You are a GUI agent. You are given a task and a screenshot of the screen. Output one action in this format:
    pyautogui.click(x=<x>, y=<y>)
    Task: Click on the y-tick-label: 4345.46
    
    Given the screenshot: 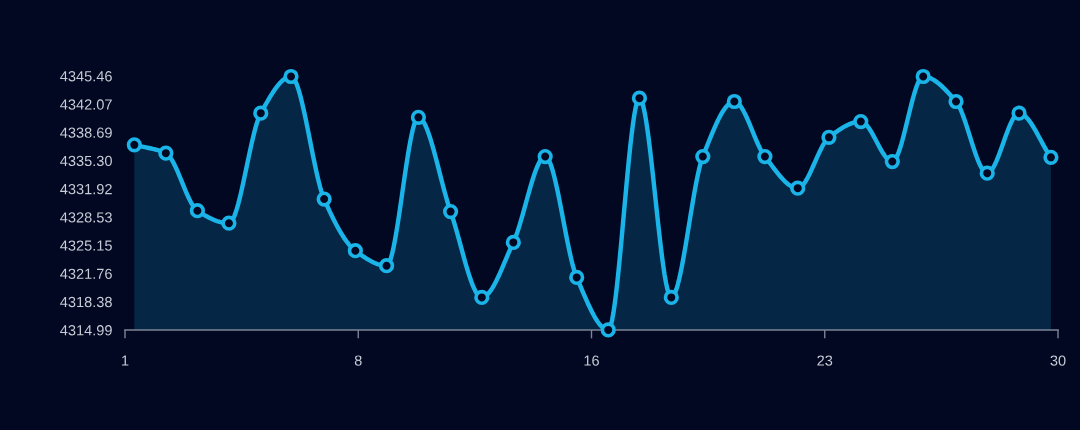 What is the action you would take?
    pyautogui.click(x=86, y=76)
    